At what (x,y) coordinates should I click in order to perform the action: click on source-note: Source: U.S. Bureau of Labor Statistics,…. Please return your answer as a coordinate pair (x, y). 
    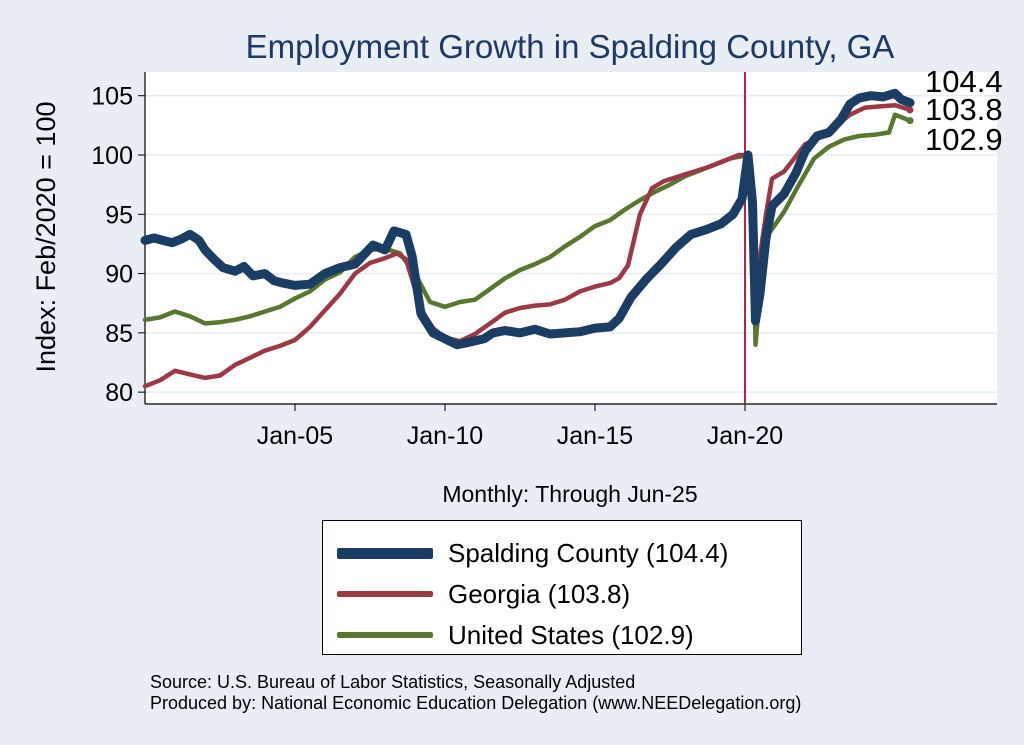
    Looking at the image, I should click on (475, 693).